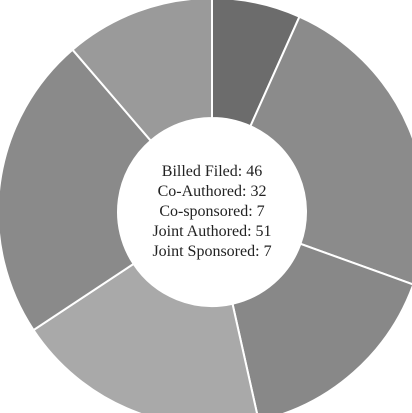  Describe the element at coordinates (264, 231) in the screenshot. I see `label-value: 51` at that location.